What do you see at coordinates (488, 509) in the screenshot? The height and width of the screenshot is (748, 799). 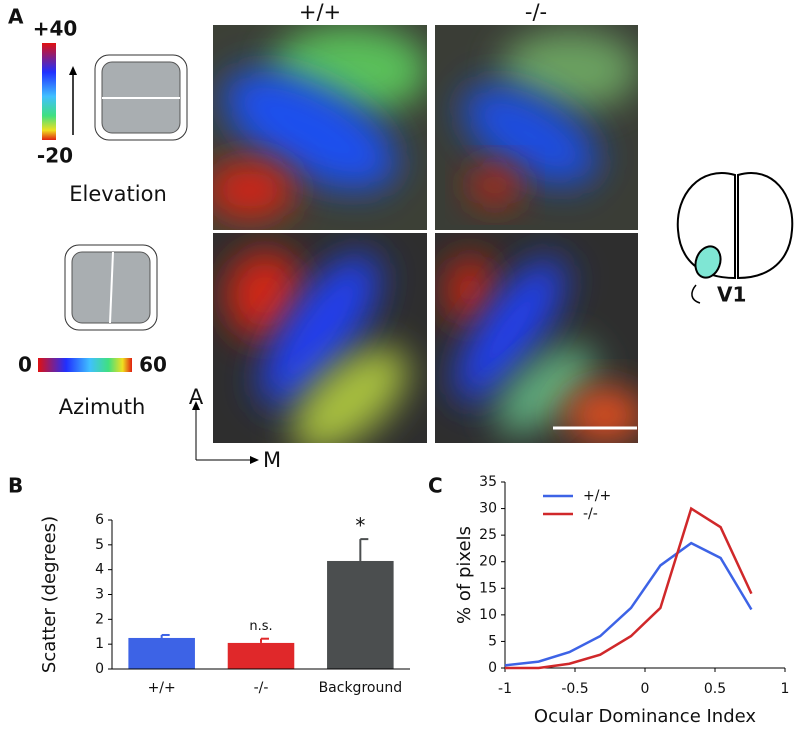 I see `y-tick-label: 30` at bounding box center [488, 509].